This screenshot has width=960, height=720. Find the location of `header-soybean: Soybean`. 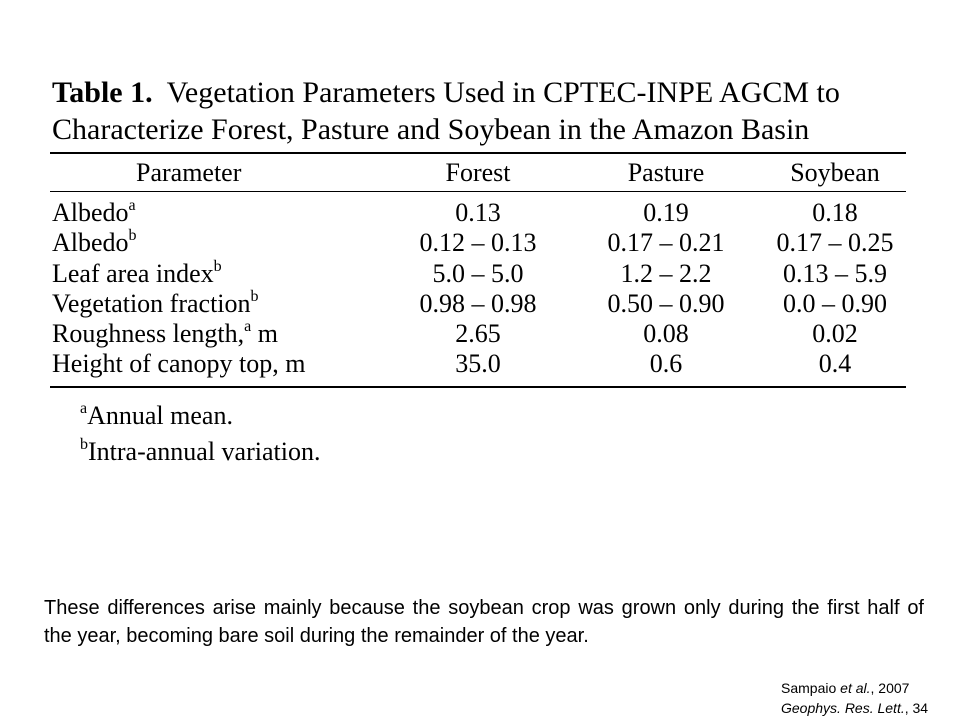

header-soybean: Soybean is located at coordinates (835, 172).